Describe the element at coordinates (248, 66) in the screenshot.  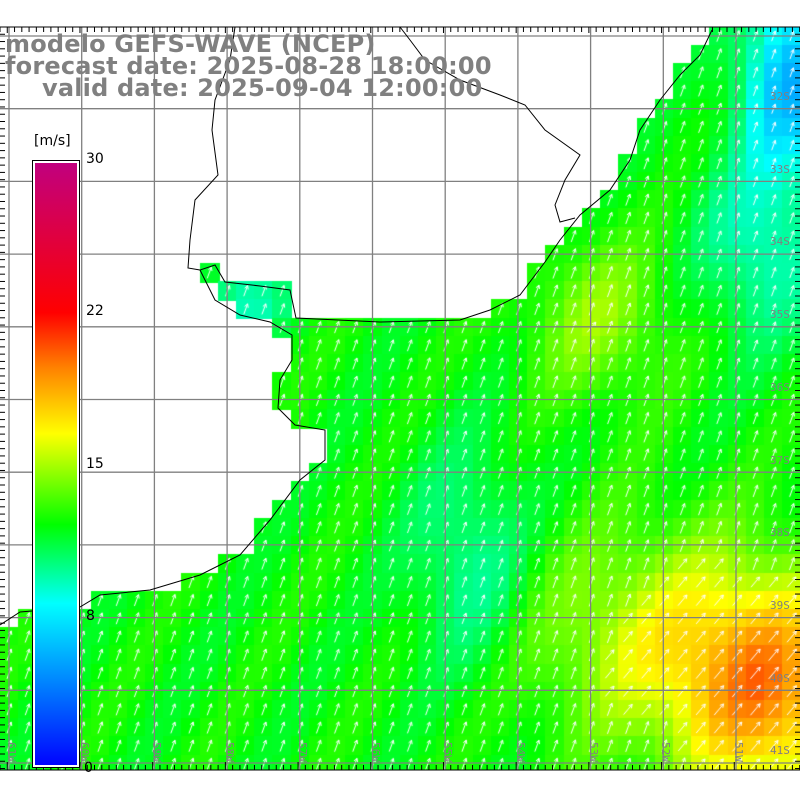
I see `title-forecast-date: forecast date: 2025-08-28 18:00:00` at that location.